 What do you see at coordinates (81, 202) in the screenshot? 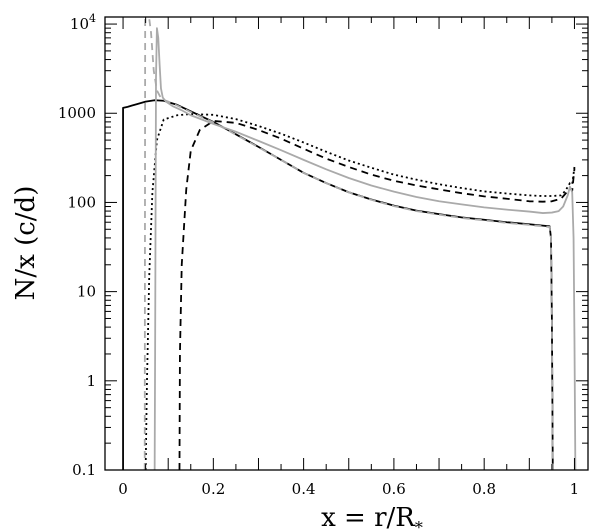
I see `y-tick-label: 100` at bounding box center [81, 202].